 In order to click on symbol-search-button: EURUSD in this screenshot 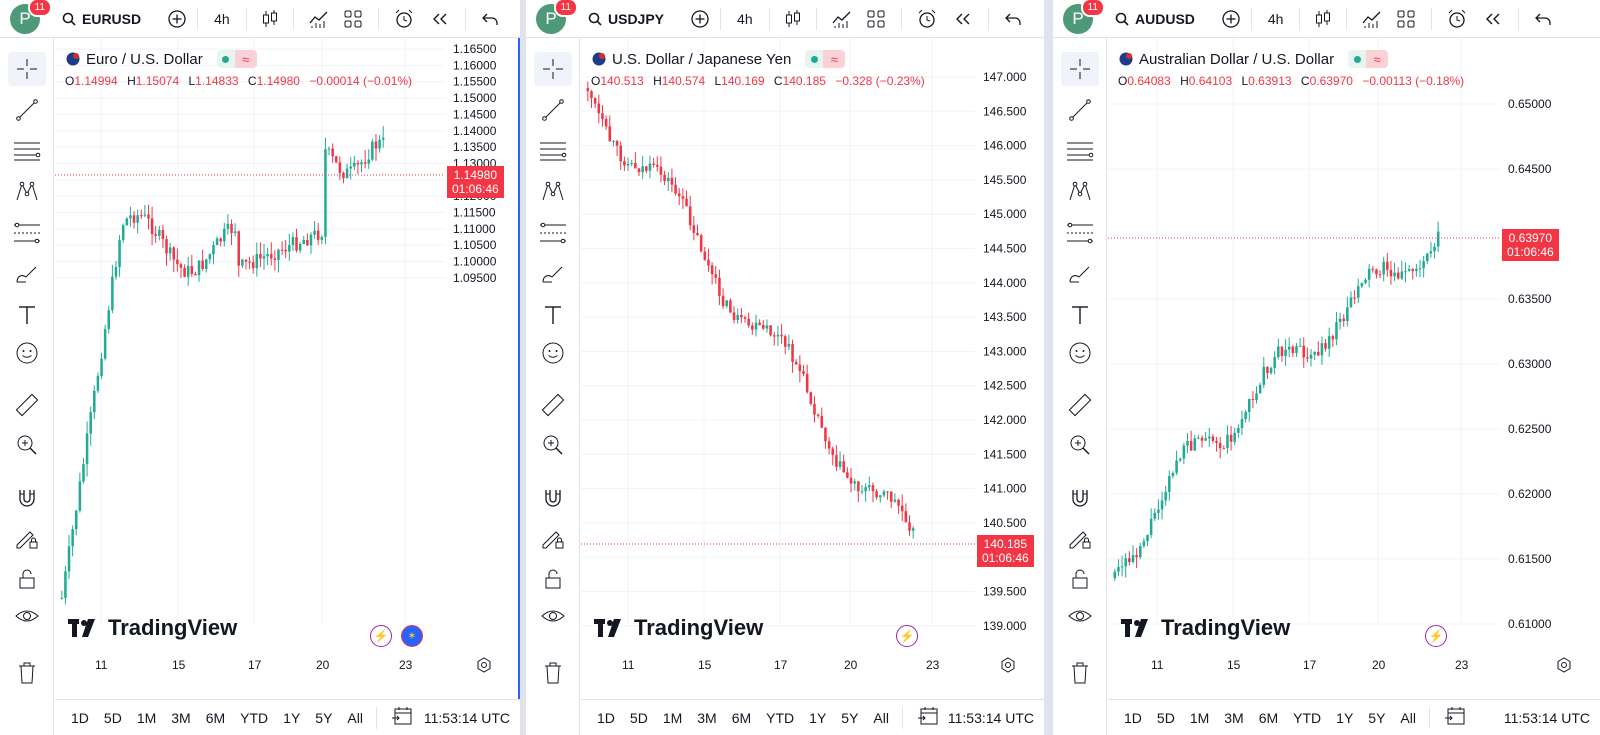, I will do `click(101, 19)`.